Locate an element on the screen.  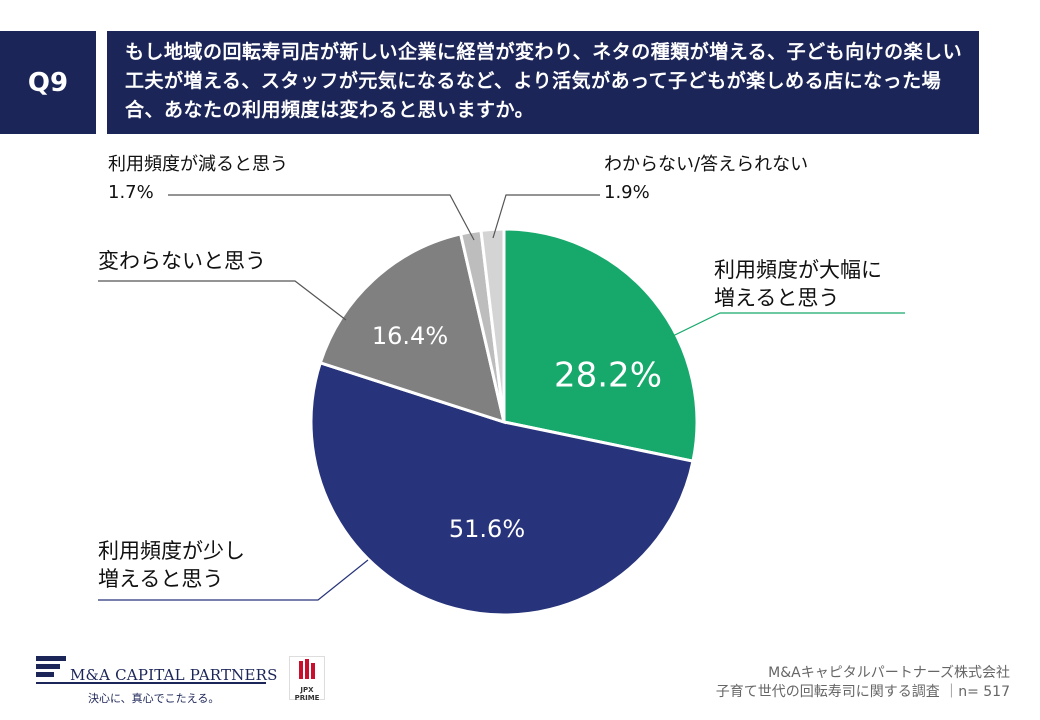
question-number: Q9 is located at coordinates (48, 82).